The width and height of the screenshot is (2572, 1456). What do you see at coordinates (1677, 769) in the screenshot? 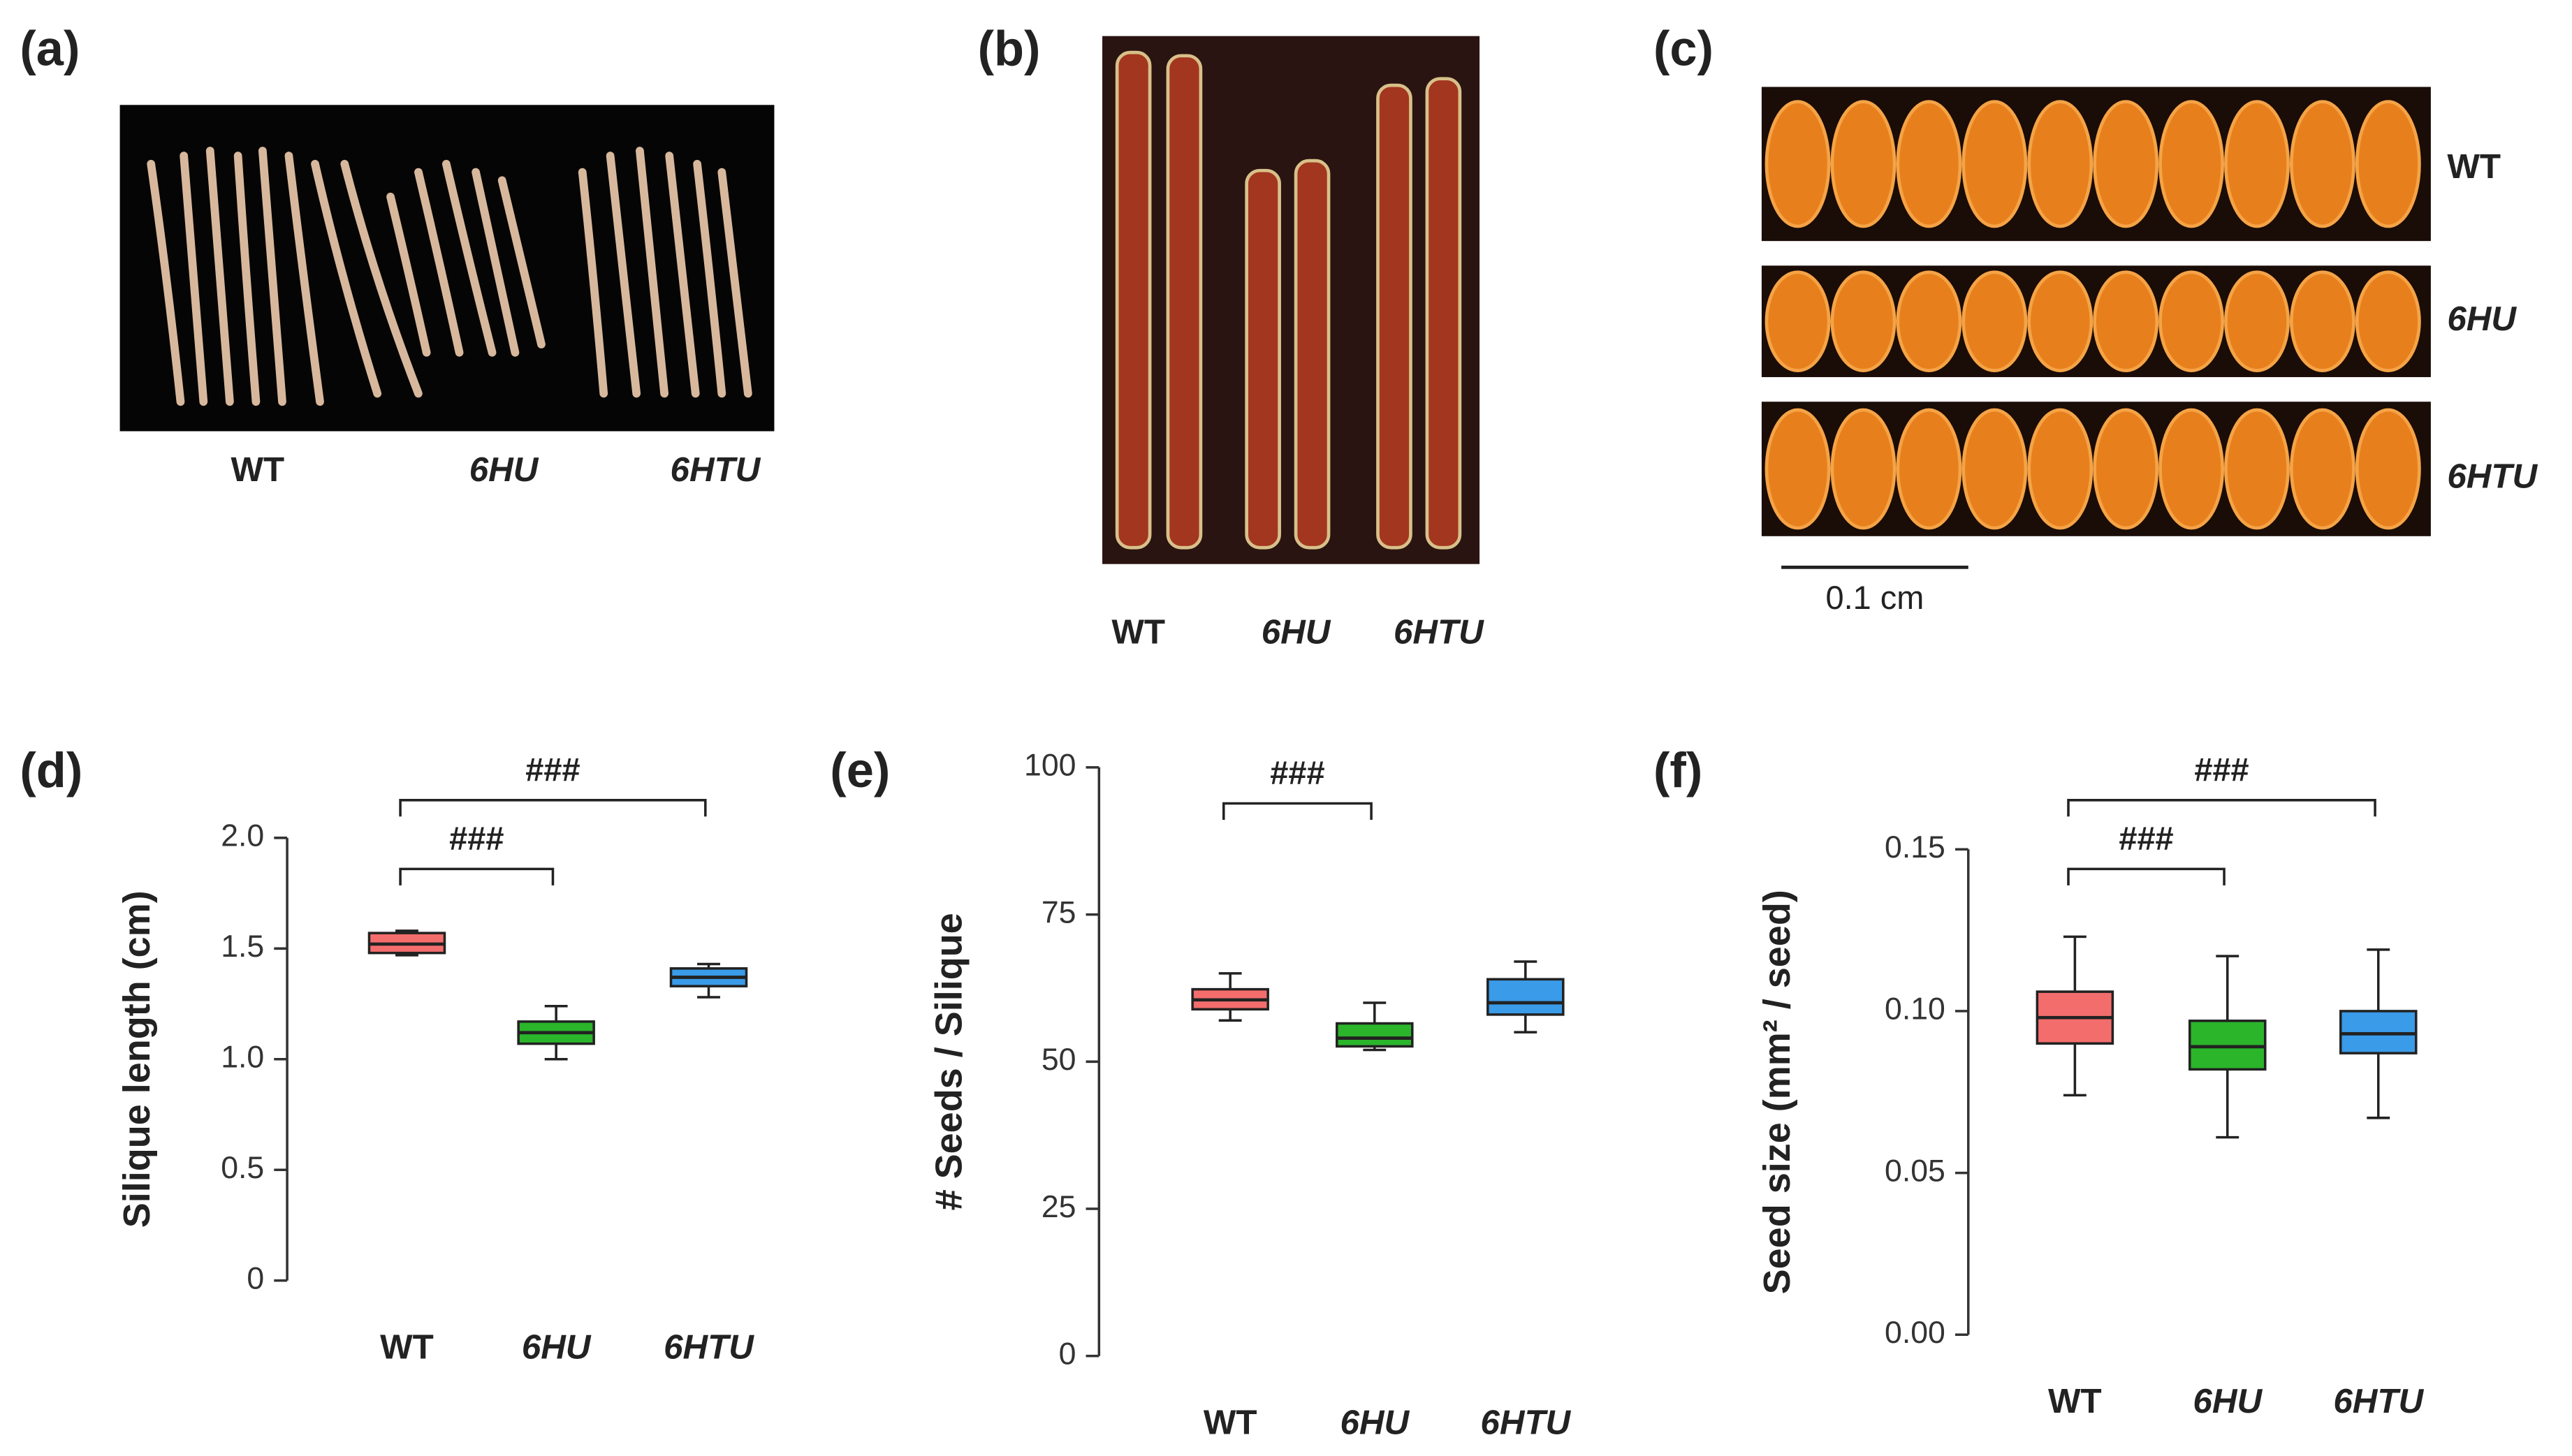
I see `panel-label: (f)` at bounding box center [1677, 769].